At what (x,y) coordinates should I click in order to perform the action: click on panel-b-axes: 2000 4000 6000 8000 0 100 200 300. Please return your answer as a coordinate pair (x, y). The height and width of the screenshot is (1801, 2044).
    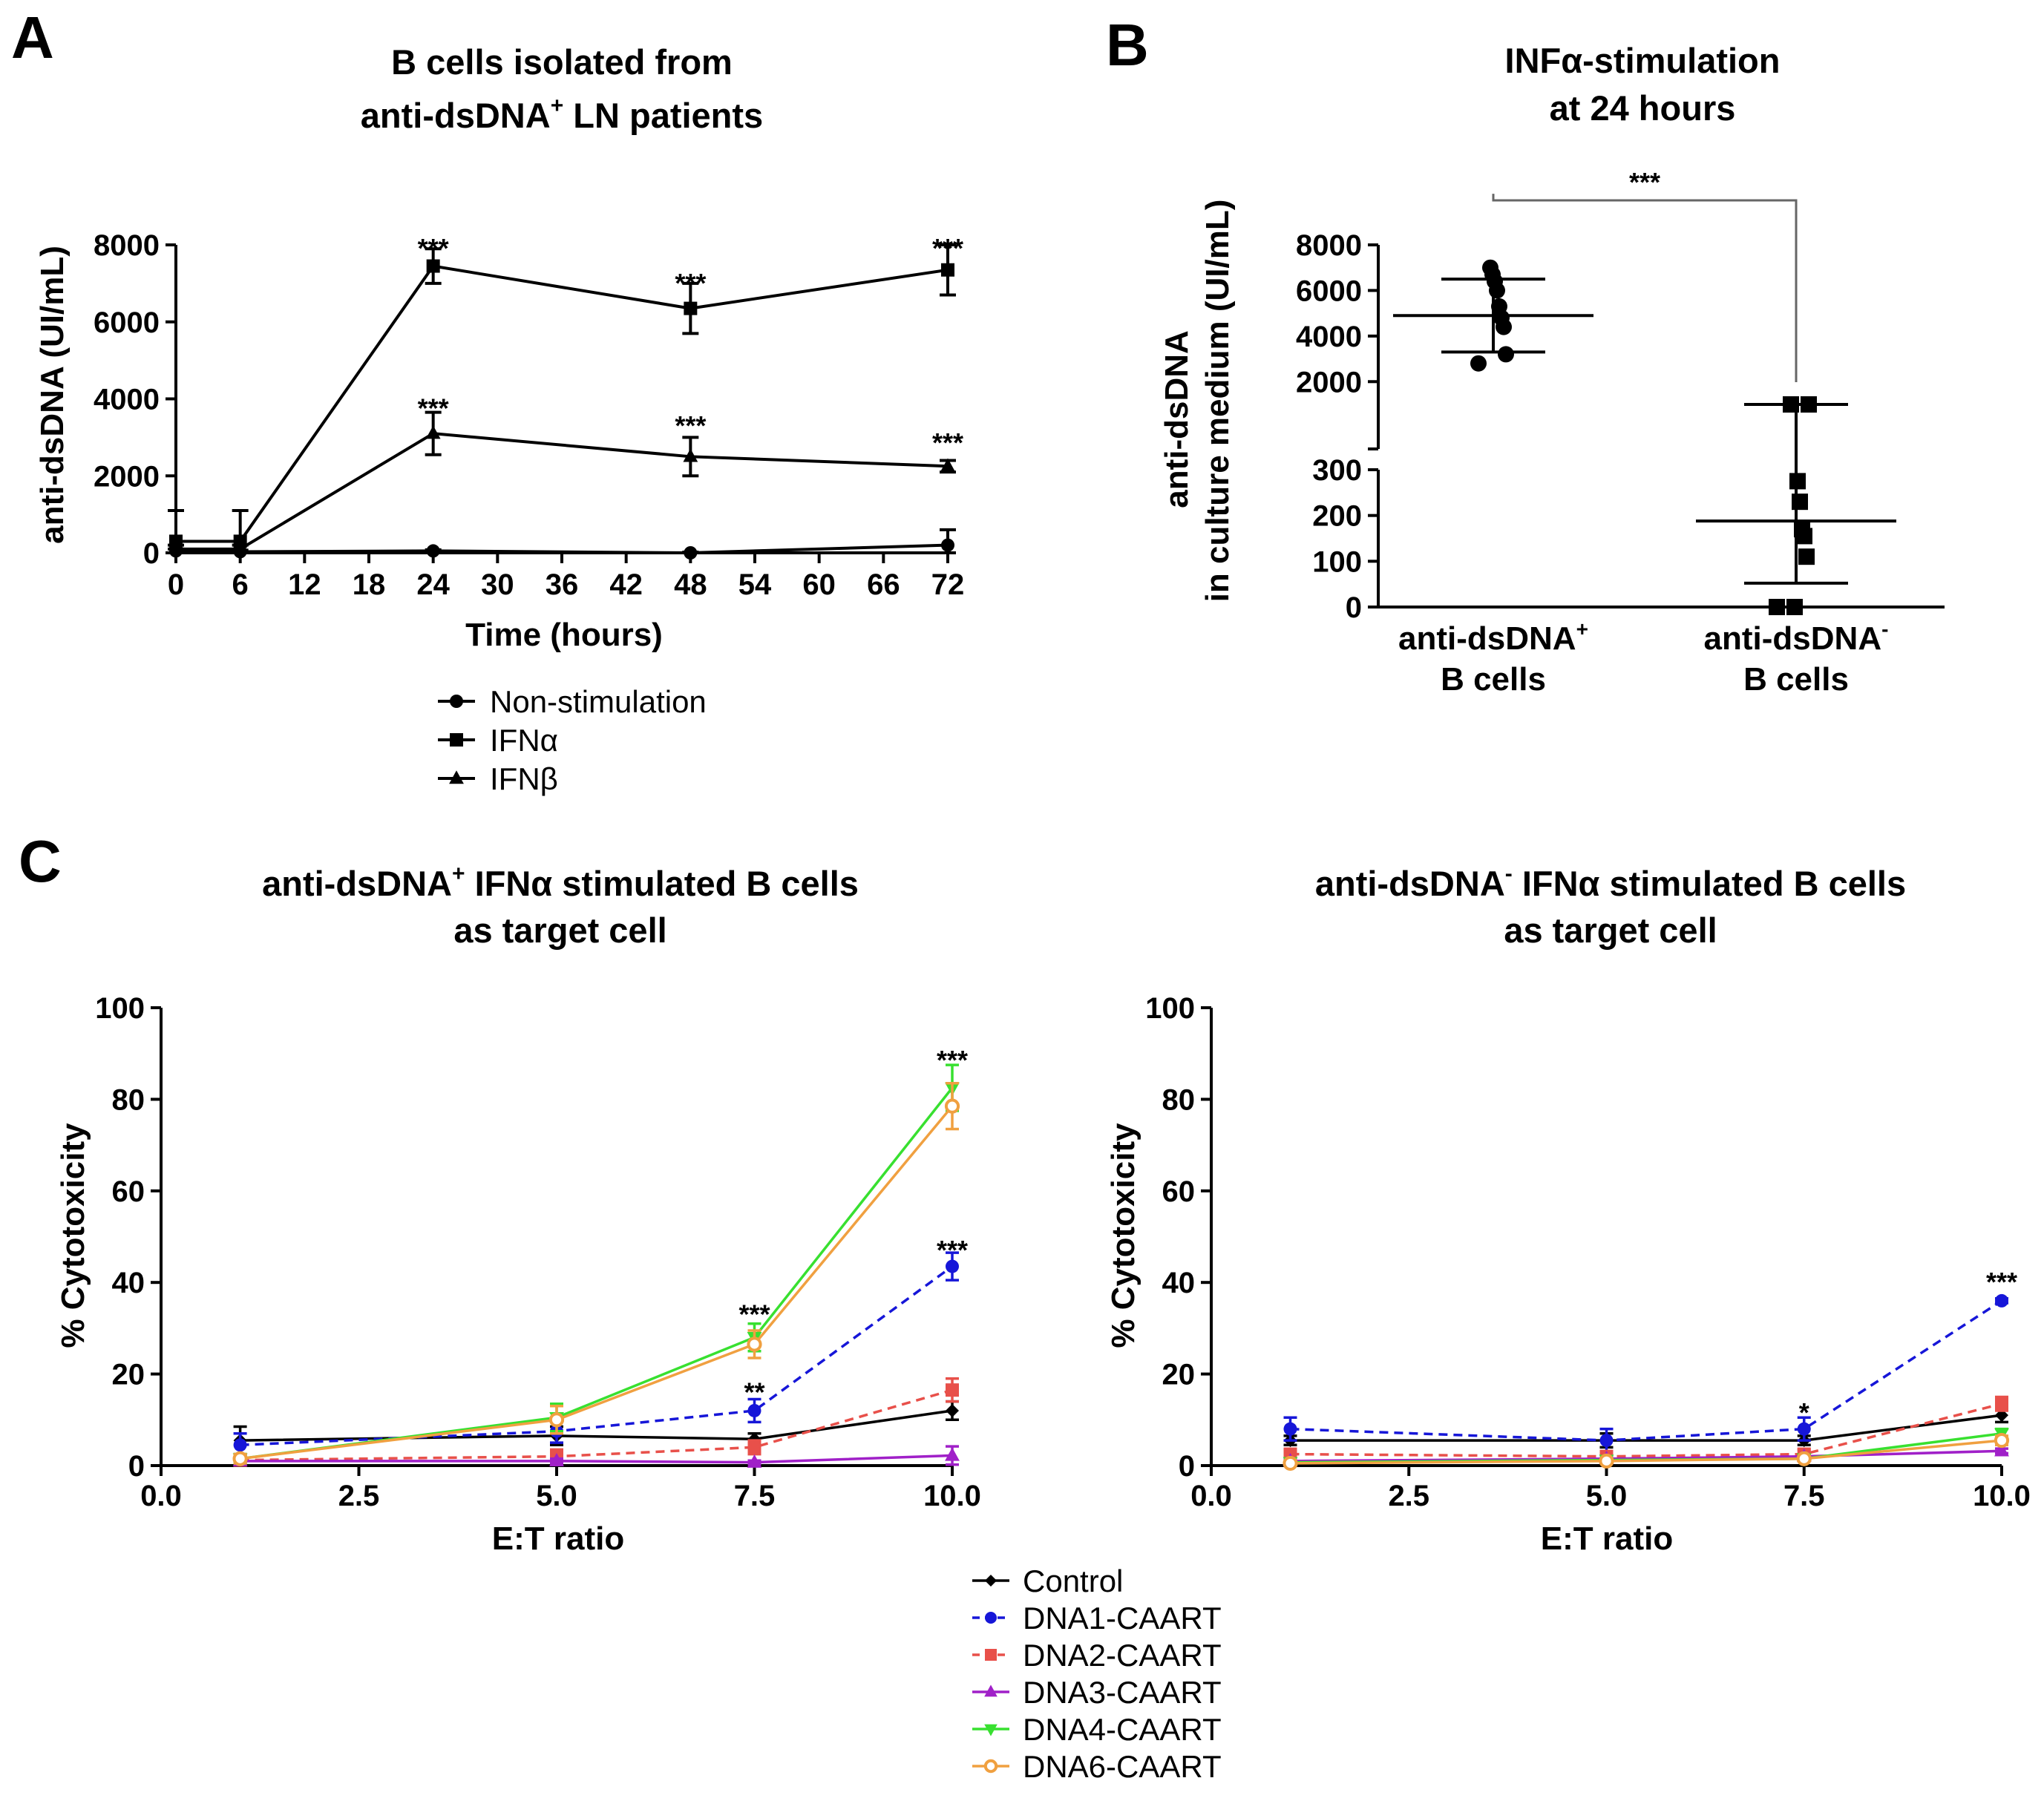
    Looking at the image, I should click on (1620, 426).